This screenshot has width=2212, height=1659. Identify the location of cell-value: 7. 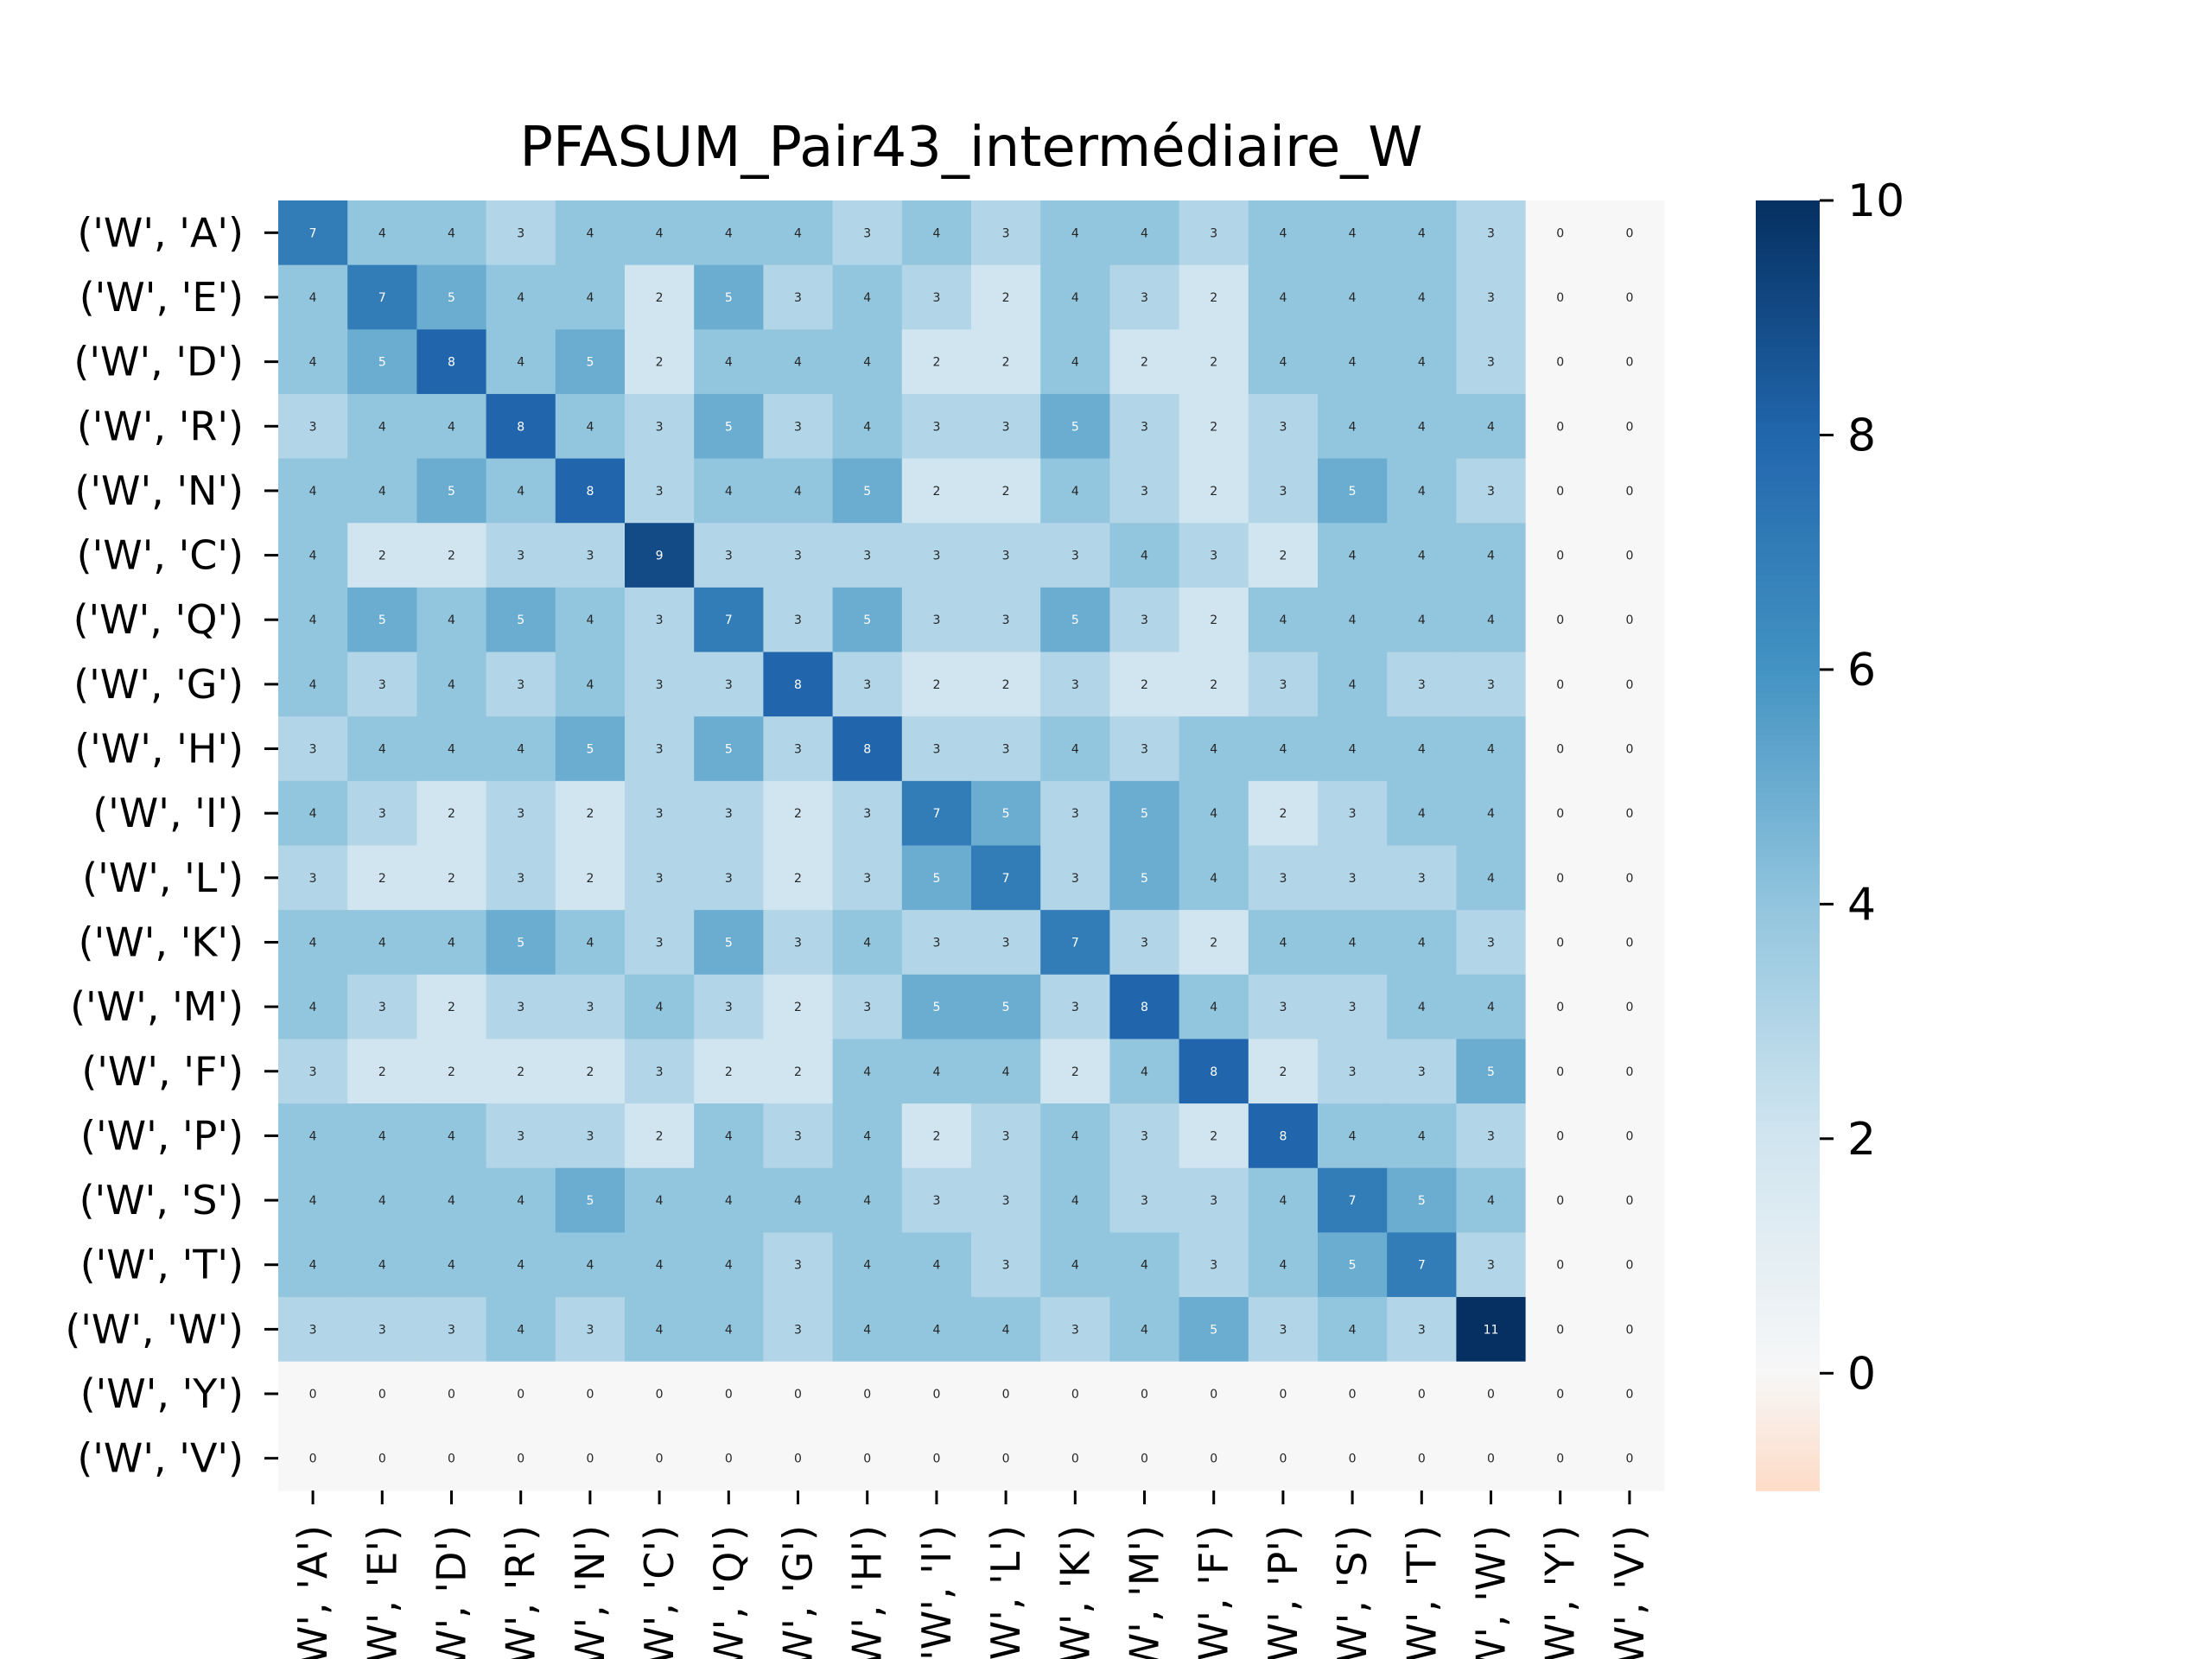
(1353, 1201).